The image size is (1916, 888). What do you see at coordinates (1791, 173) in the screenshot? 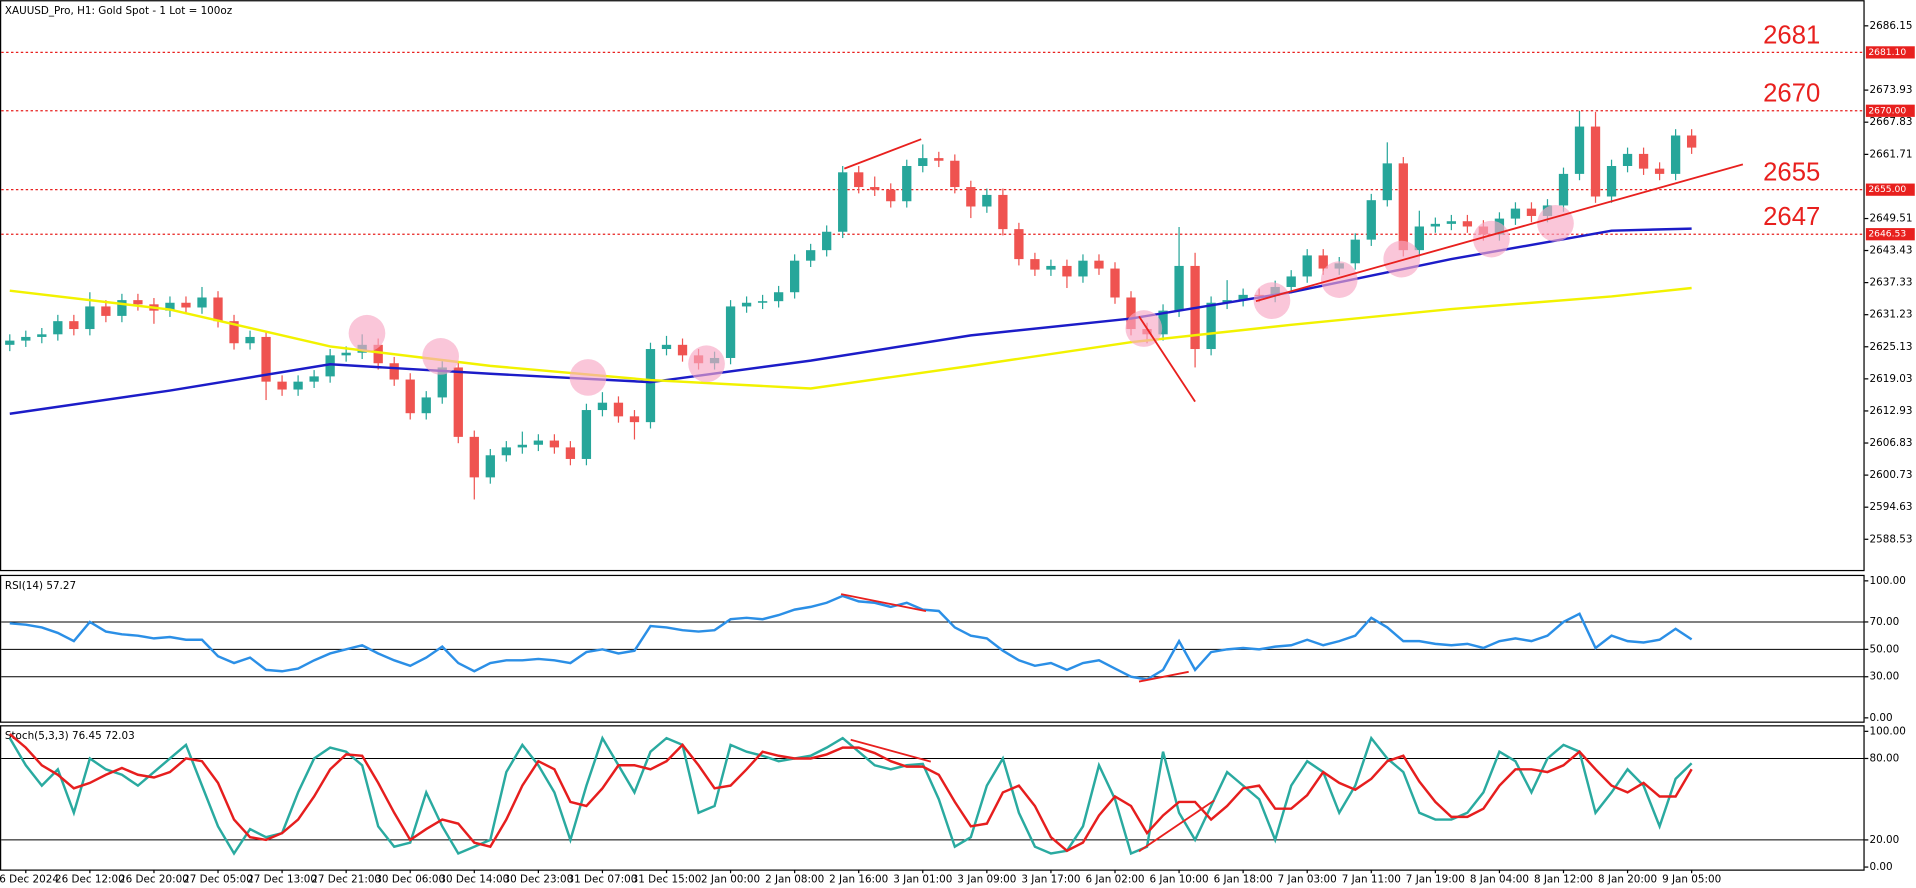
I see `level-label: 2655` at bounding box center [1791, 173].